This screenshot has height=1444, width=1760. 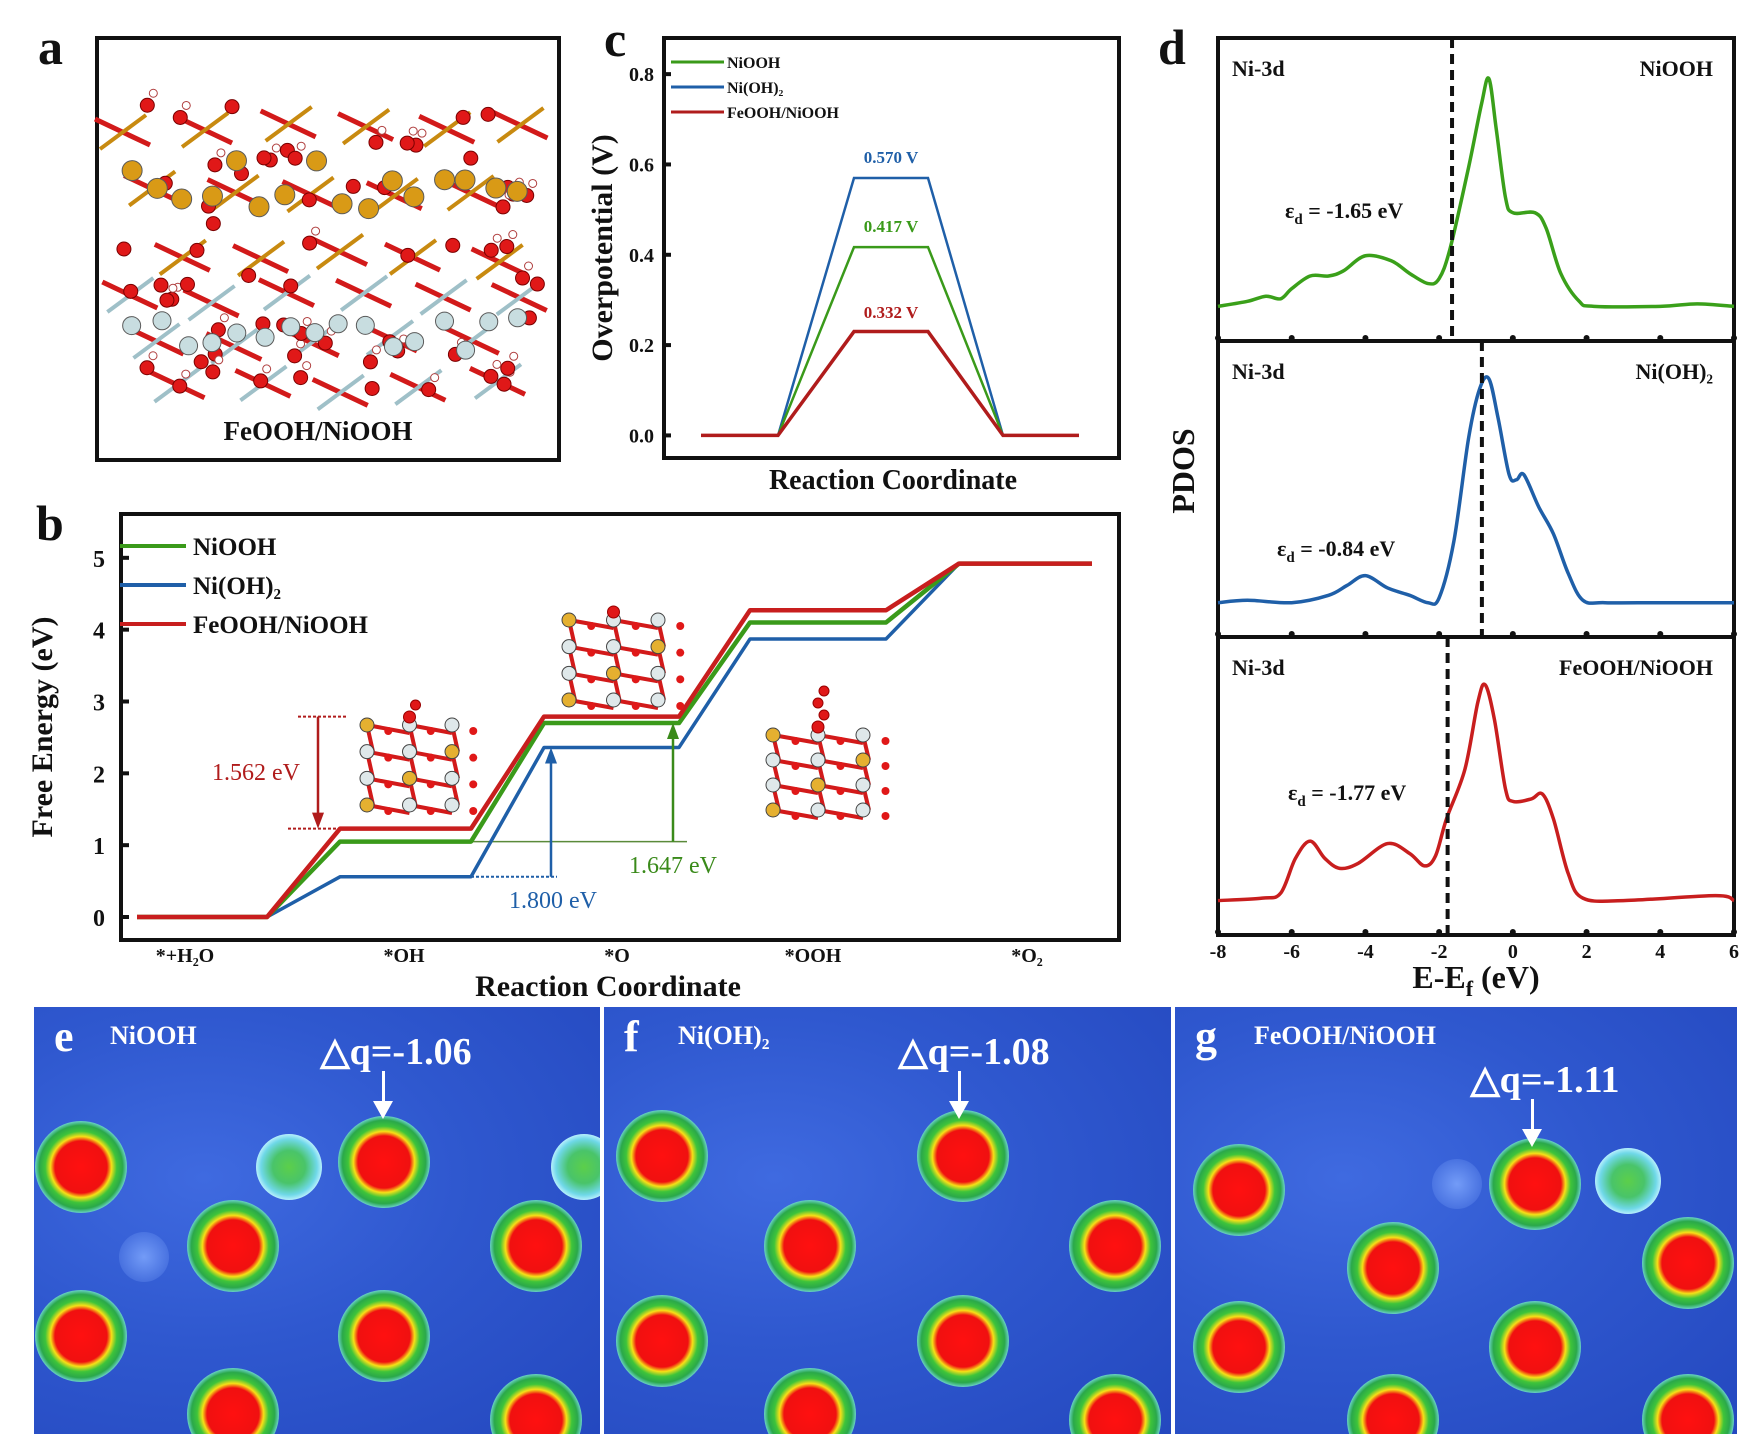 What do you see at coordinates (813, 956) in the screenshot?
I see `x-category-label: *OOH` at bounding box center [813, 956].